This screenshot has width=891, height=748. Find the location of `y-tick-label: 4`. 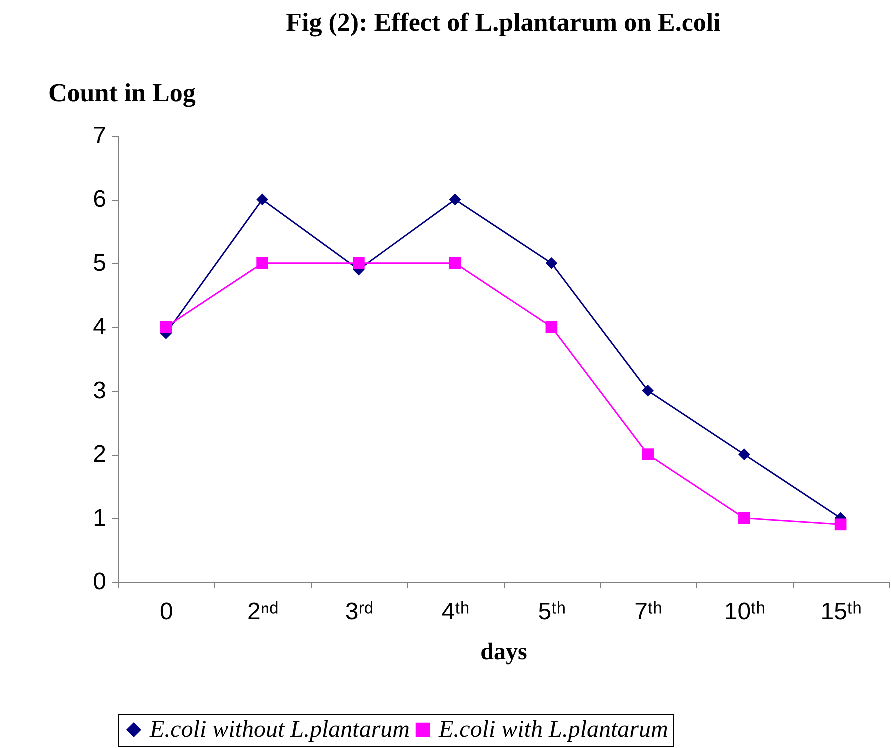

y-tick-label: 4 is located at coordinates (99, 327).